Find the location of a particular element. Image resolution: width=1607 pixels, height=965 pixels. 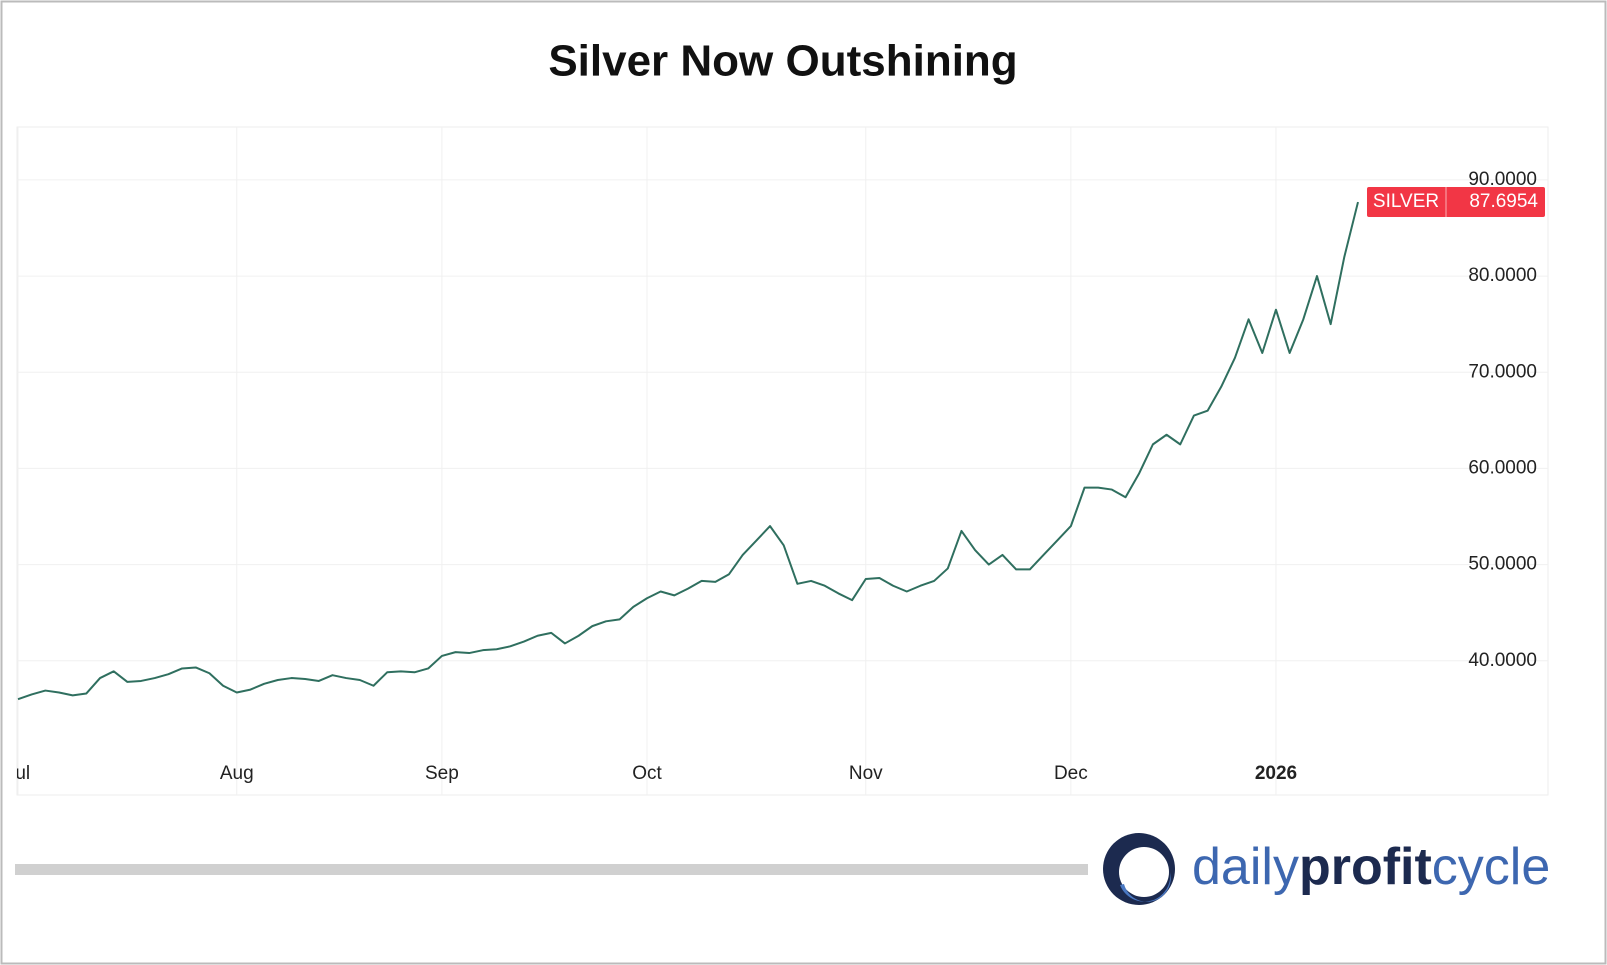

x-tick-label: Sep is located at coordinates (442, 773).